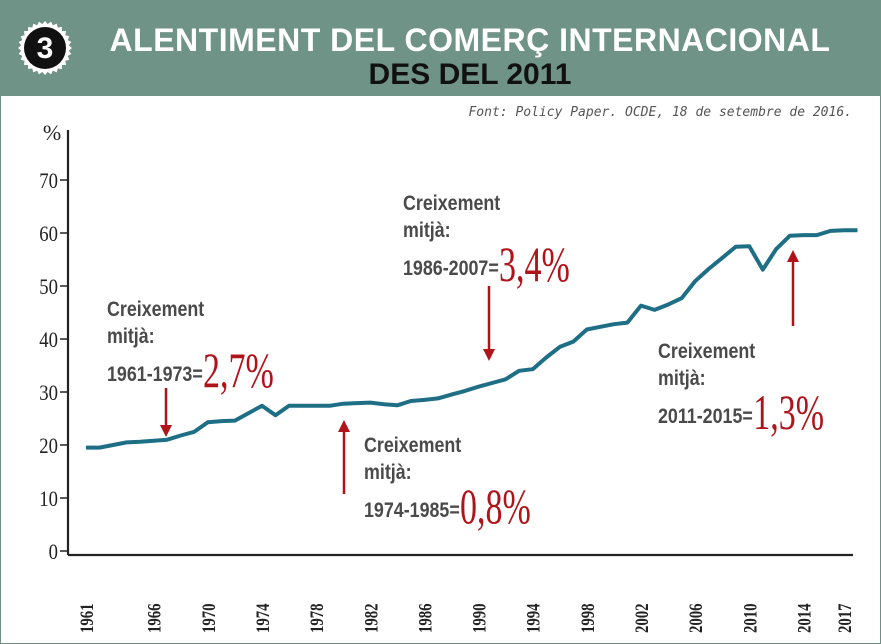  Describe the element at coordinates (53, 553) in the screenshot. I see `y-tick-label: 0` at that location.